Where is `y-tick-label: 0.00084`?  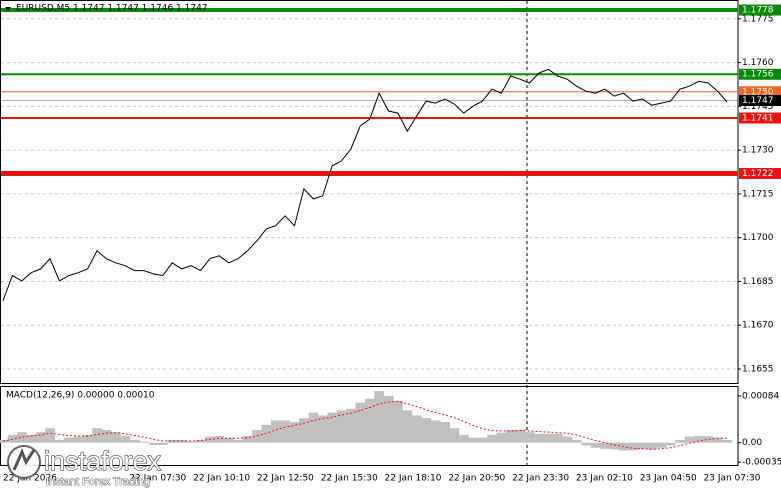
y-tick-label: 0.00084 is located at coordinates (760, 396).